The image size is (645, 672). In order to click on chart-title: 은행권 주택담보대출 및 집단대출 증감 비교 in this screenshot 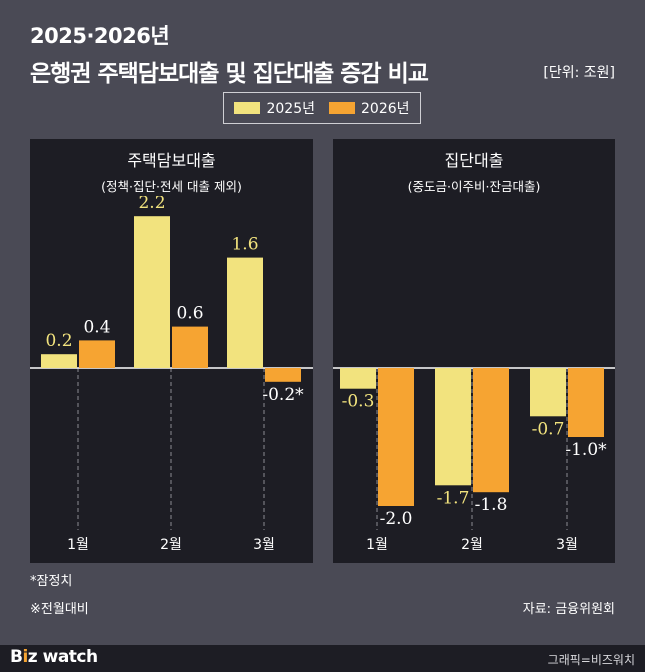, I will do `click(229, 74)`.